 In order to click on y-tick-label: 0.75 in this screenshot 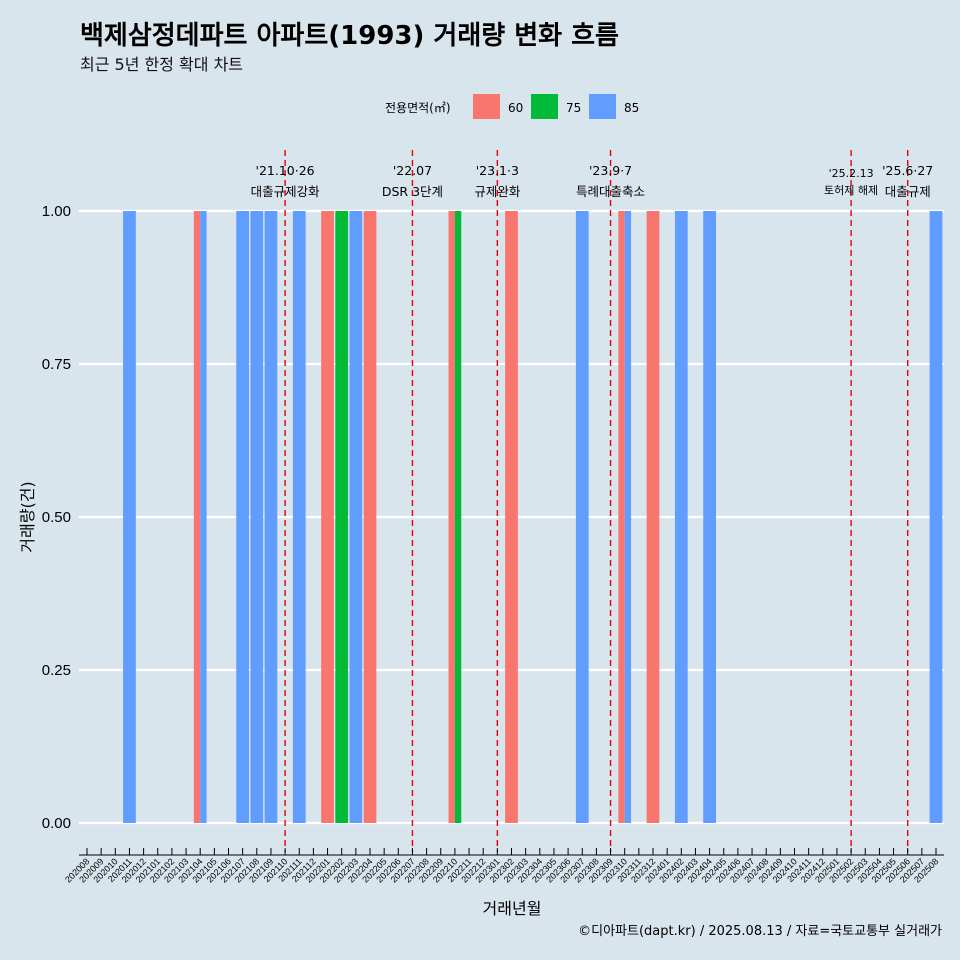, I will do `click(56, 364)`.